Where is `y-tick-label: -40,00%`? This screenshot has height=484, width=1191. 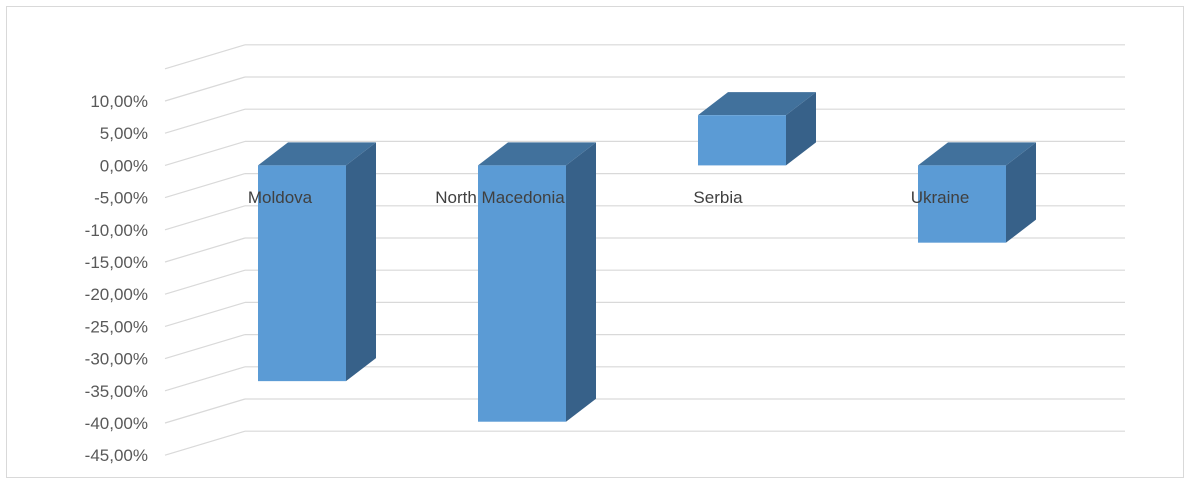 y-tick-label: -40,00% is located at coordinates (116, 423).